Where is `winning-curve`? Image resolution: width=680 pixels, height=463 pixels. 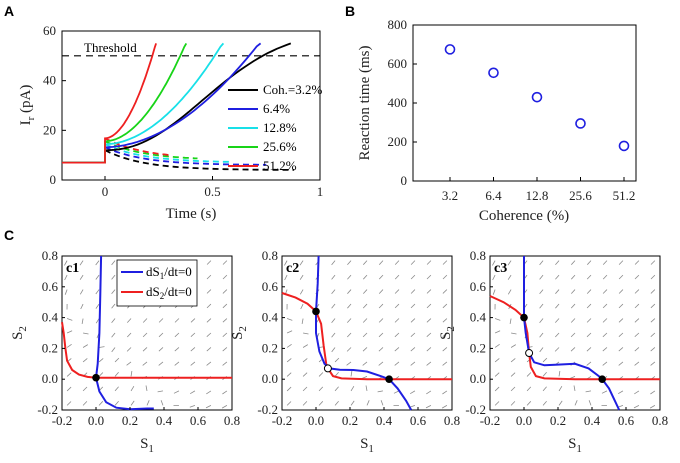
winning-curve is located at coordinates (109, 103).